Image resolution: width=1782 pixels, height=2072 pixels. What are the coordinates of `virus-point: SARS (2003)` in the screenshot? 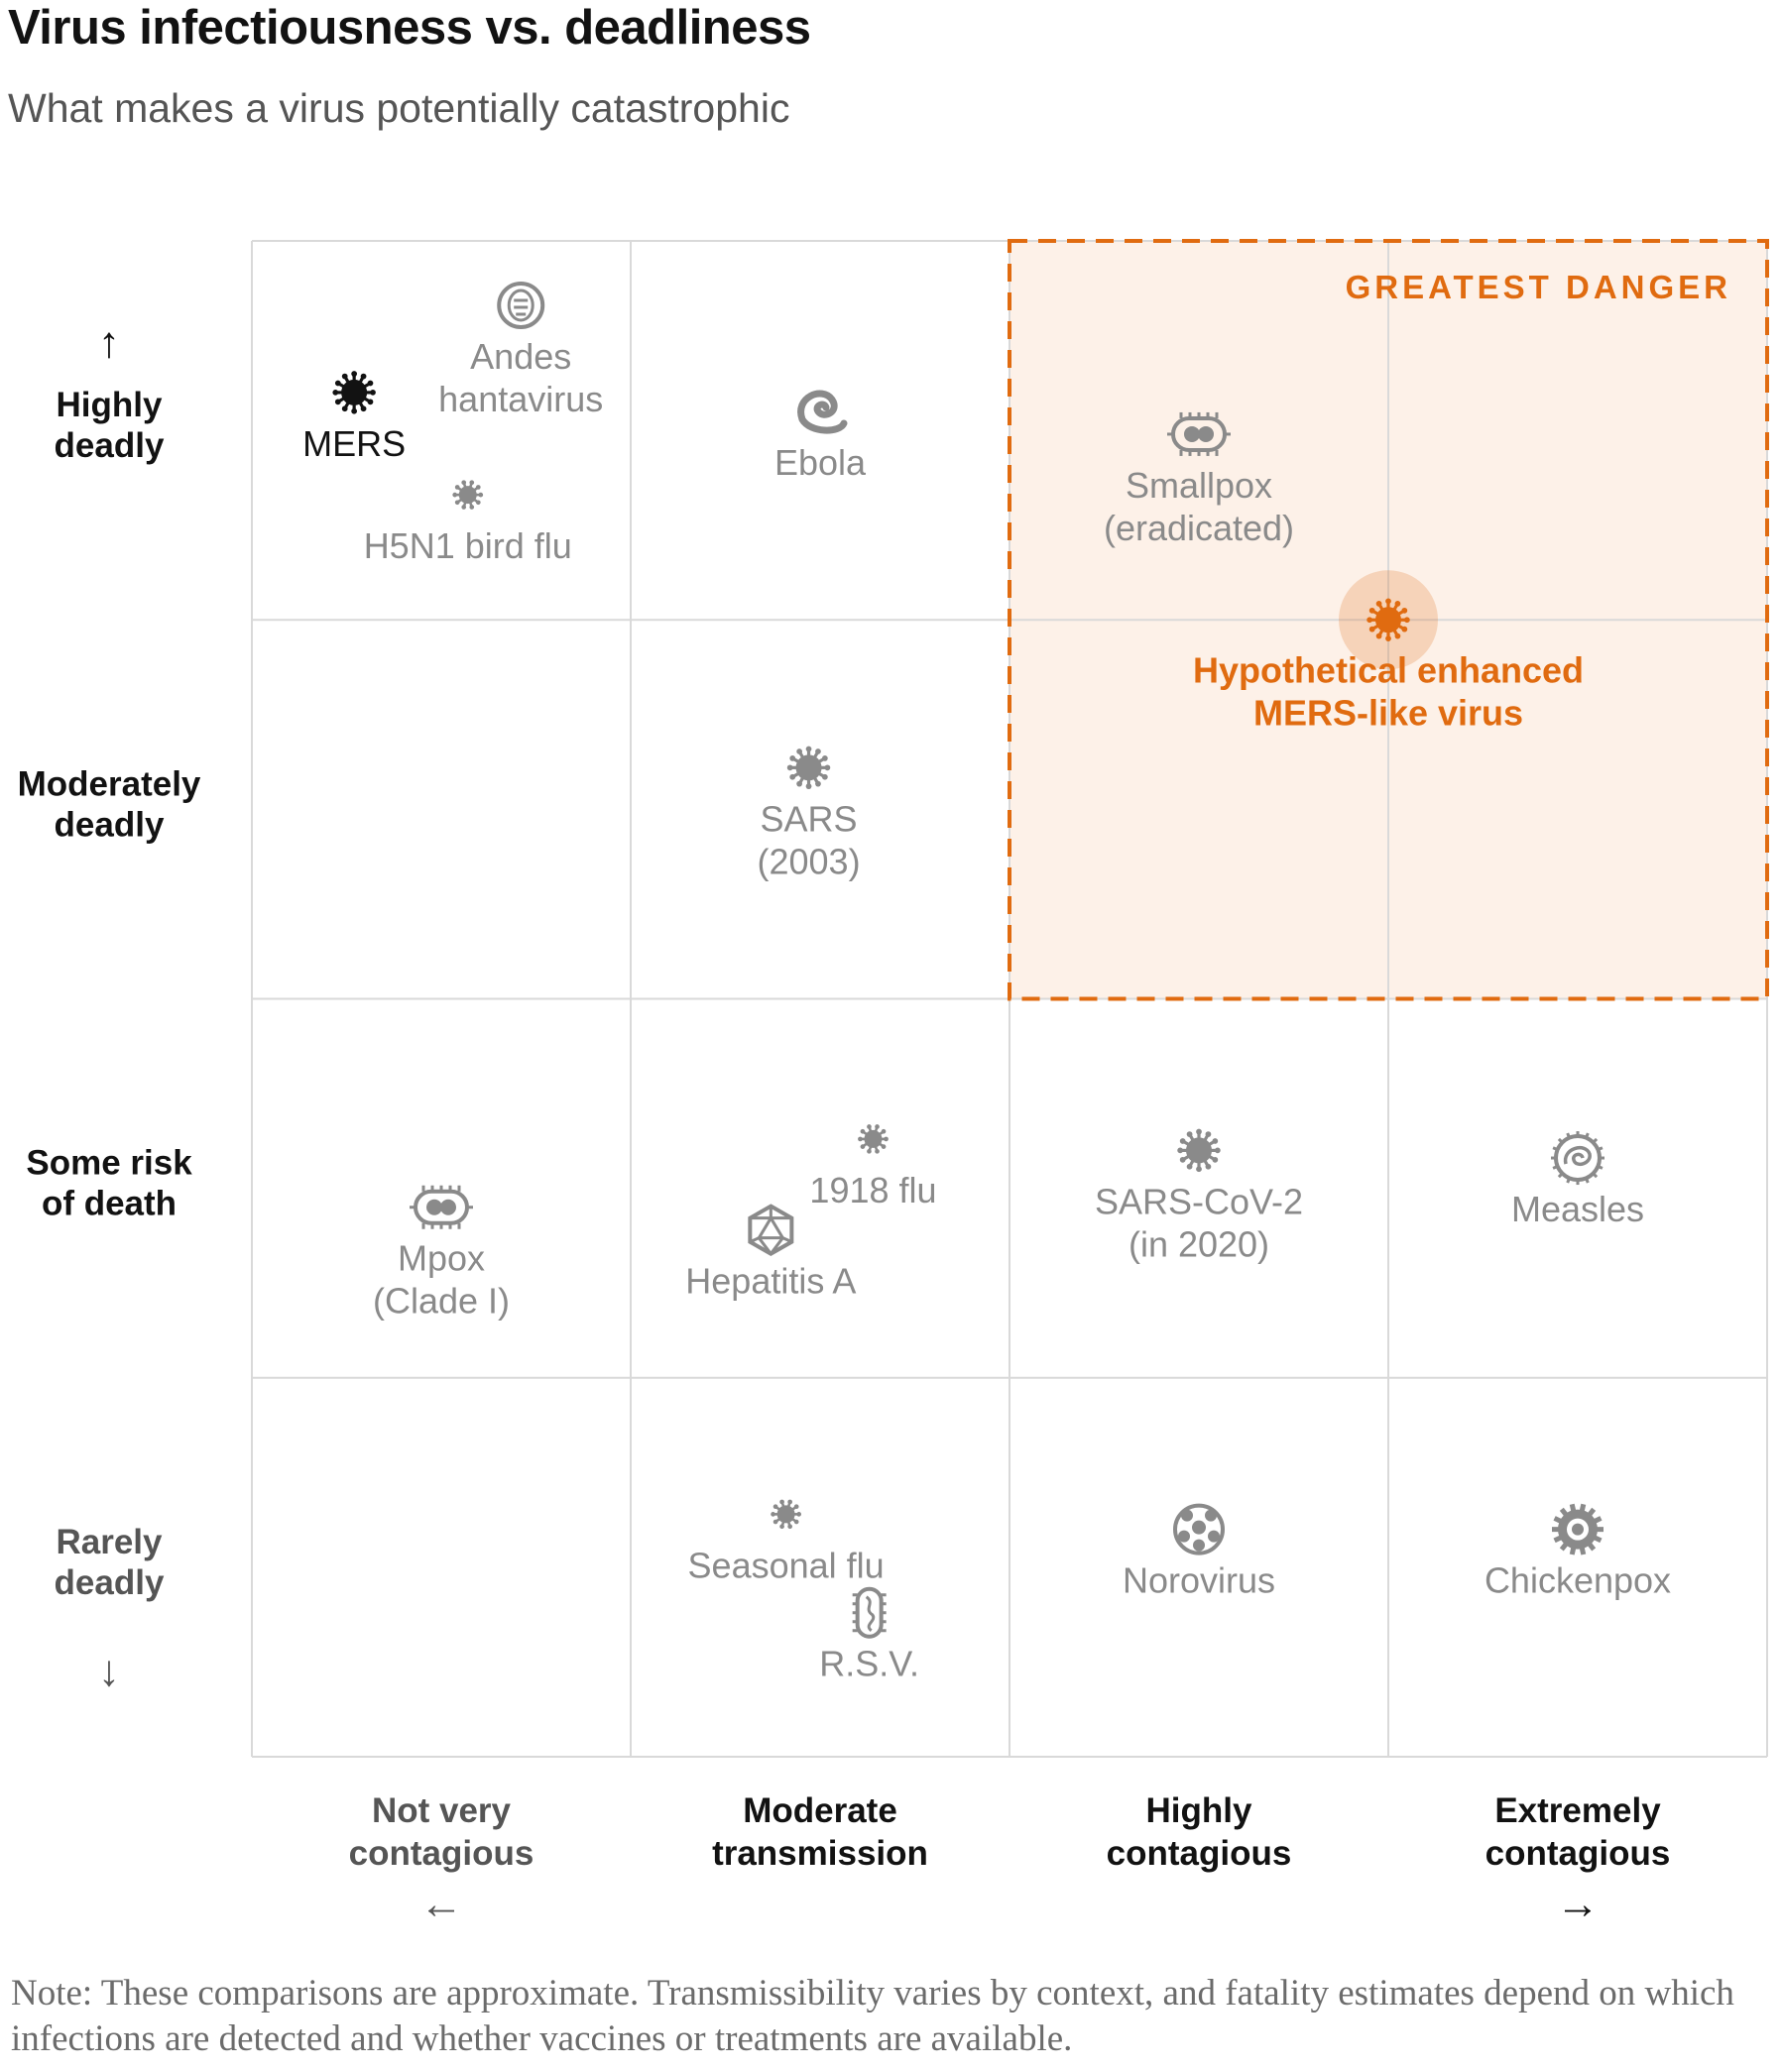 It's located at (810, 813).